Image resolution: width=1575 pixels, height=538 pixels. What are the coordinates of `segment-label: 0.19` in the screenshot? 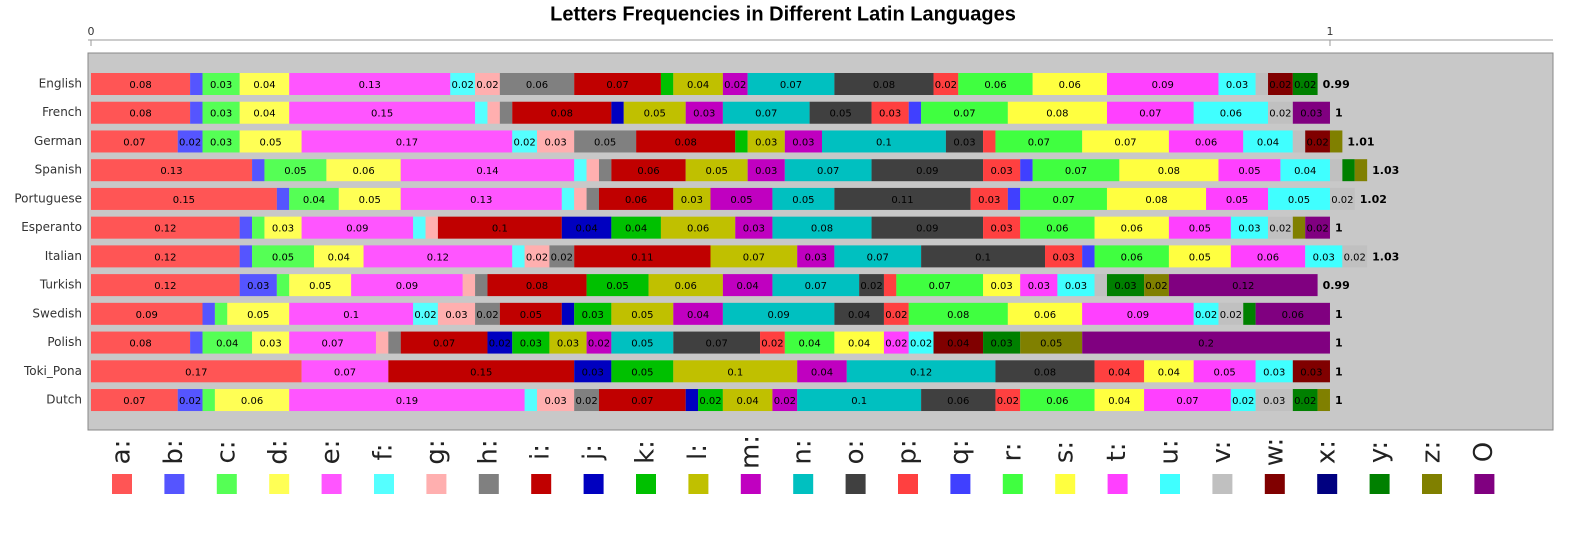 It's located at (407, 401).